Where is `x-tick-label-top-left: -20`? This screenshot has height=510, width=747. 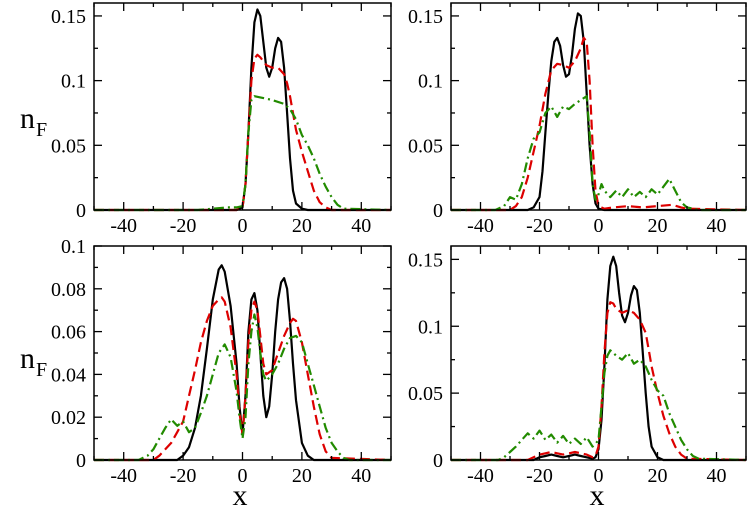 x-tick-label-top-left: -20 is located at coordinates (183, 226).